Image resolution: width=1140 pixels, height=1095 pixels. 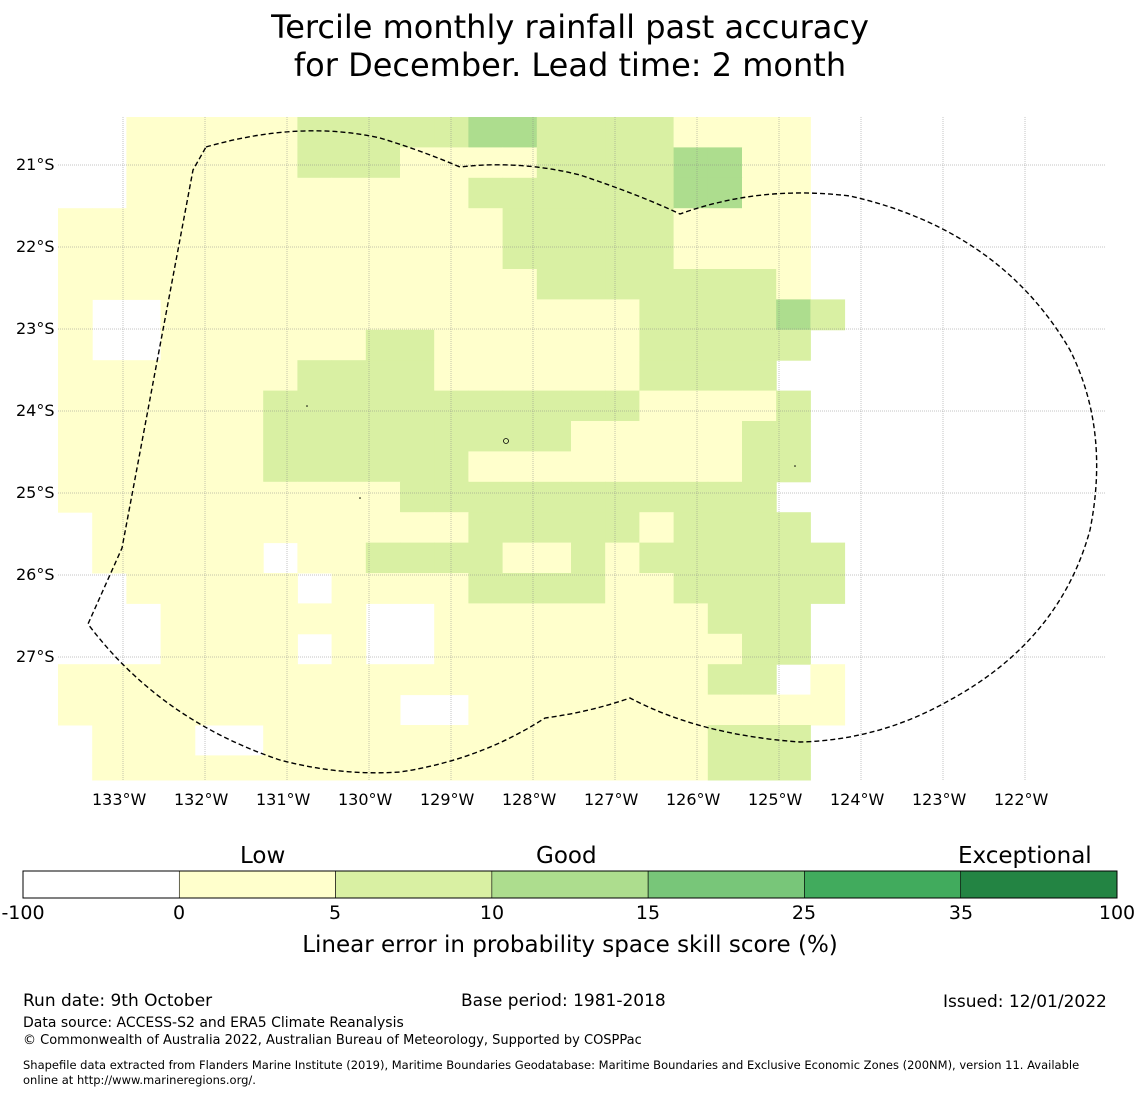 I want to click on colorbar-segment, so click(x=726, y=884).